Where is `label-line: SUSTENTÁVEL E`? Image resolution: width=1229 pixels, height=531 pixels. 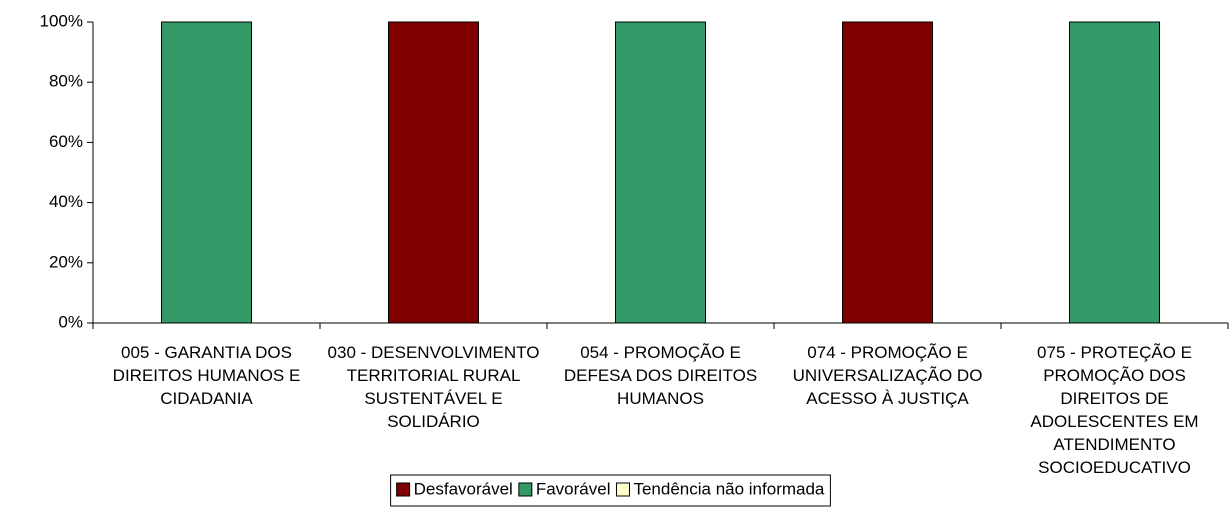 label-line: SUSTENTÁVEL E is located at coordinates (433, 398).